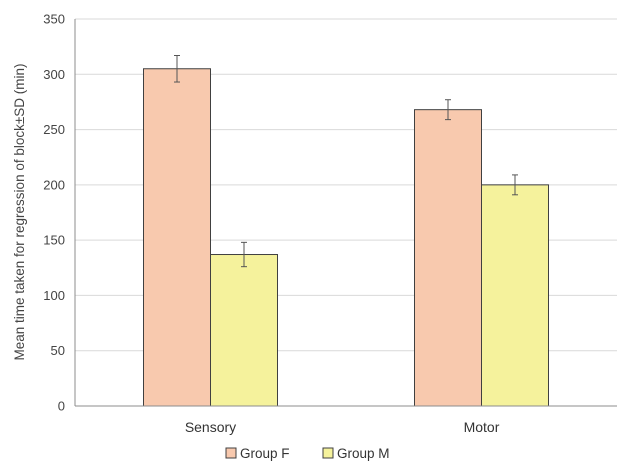 This screenshot has height=465, width=629. Describe the element at coordinates (177, 237) in the screenshot. I see `bar-group-f-sensory` at that location.